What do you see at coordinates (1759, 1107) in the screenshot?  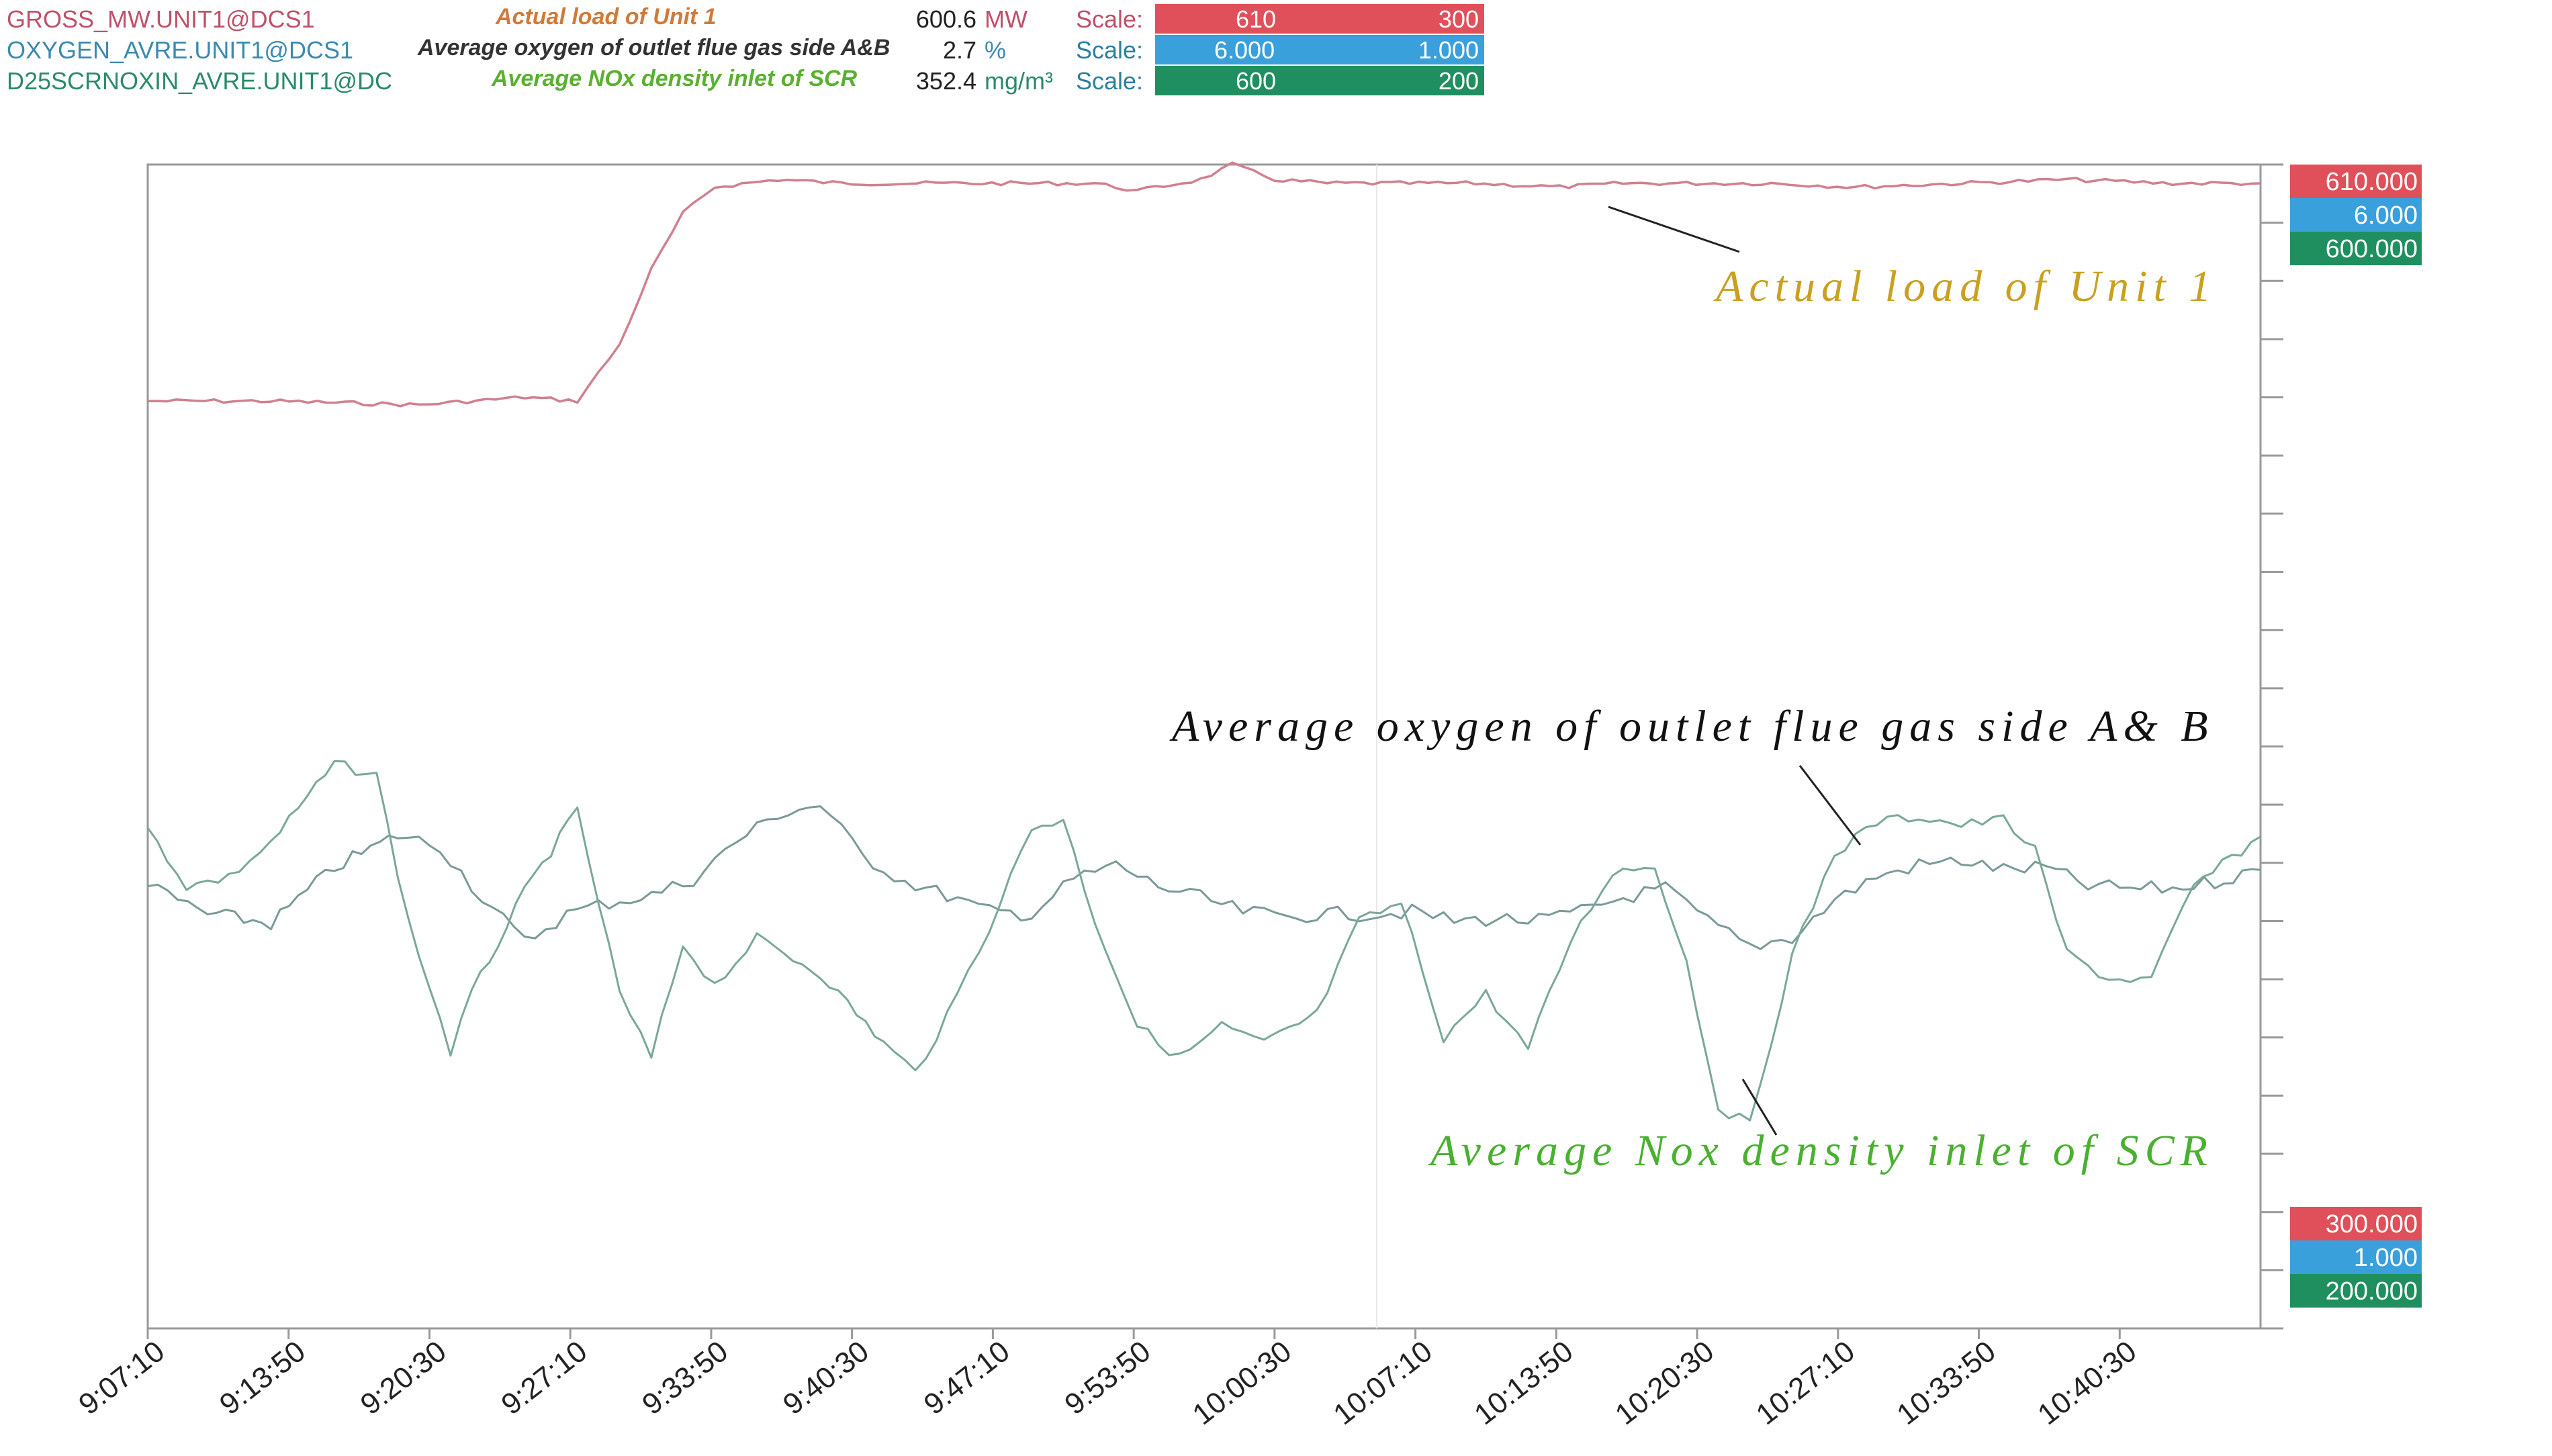 I see `pointer-nox` at bounding box center [1759, 1107].